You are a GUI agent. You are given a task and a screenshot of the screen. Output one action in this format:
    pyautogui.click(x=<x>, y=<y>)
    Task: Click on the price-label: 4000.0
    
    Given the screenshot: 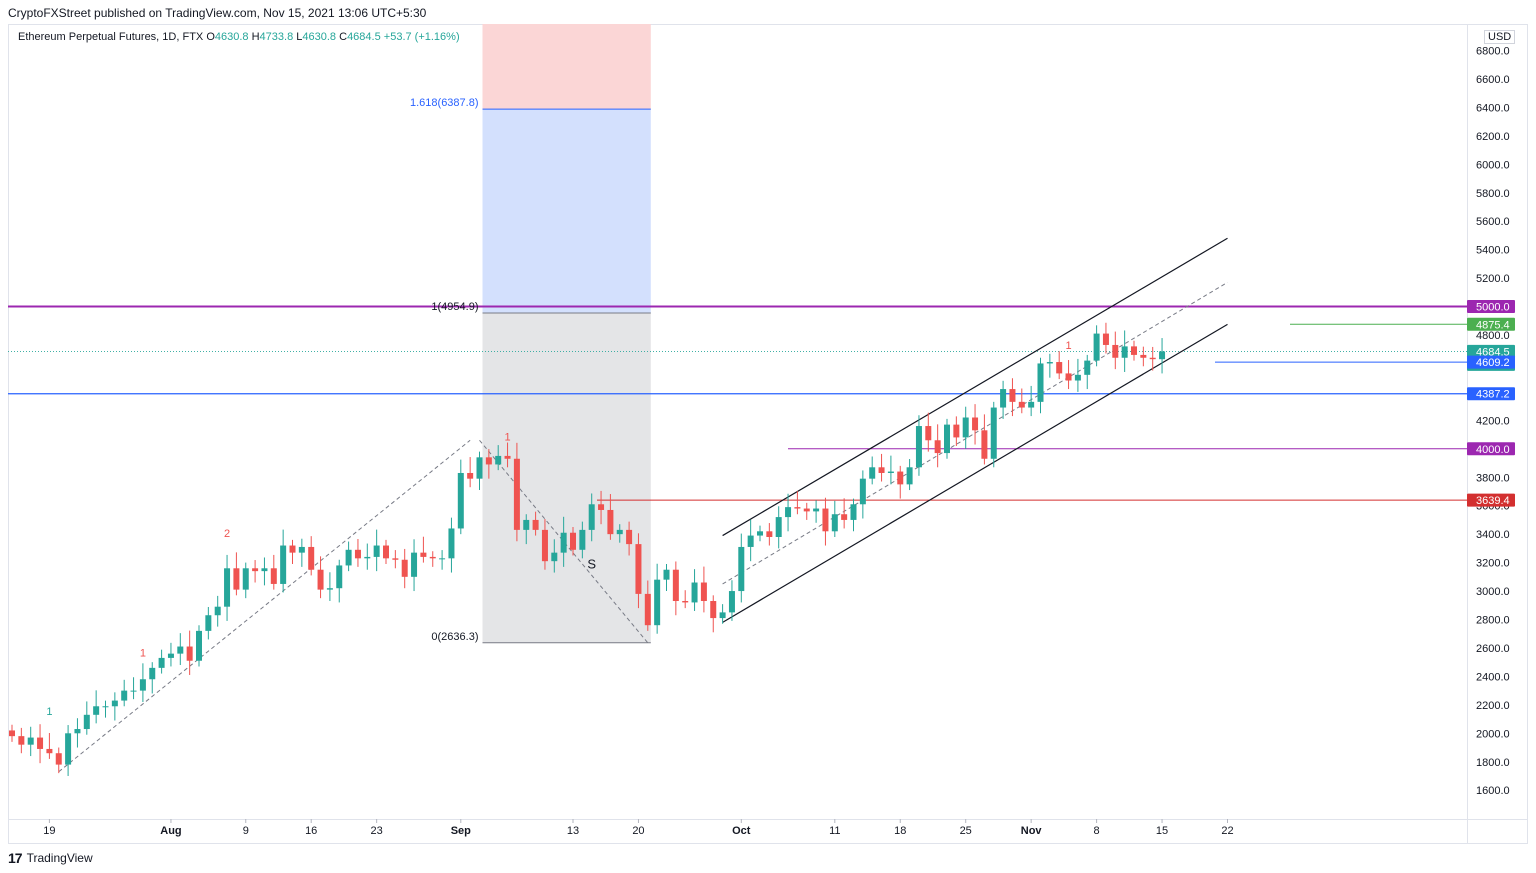 What is the action you would take?
    pyautogui.click(x=1491, y=449)
    